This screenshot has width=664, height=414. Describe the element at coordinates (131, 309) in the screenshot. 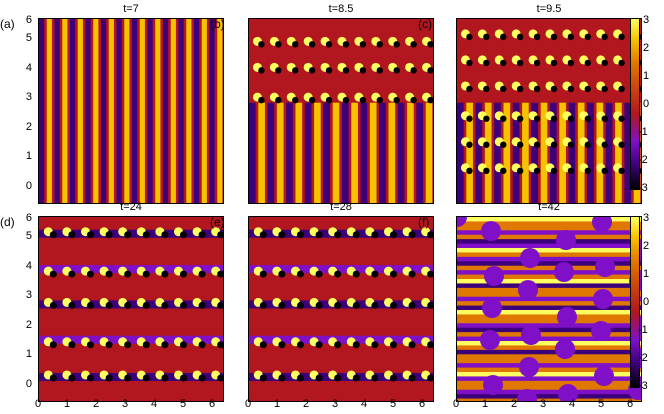

I see `field-background` at that location.